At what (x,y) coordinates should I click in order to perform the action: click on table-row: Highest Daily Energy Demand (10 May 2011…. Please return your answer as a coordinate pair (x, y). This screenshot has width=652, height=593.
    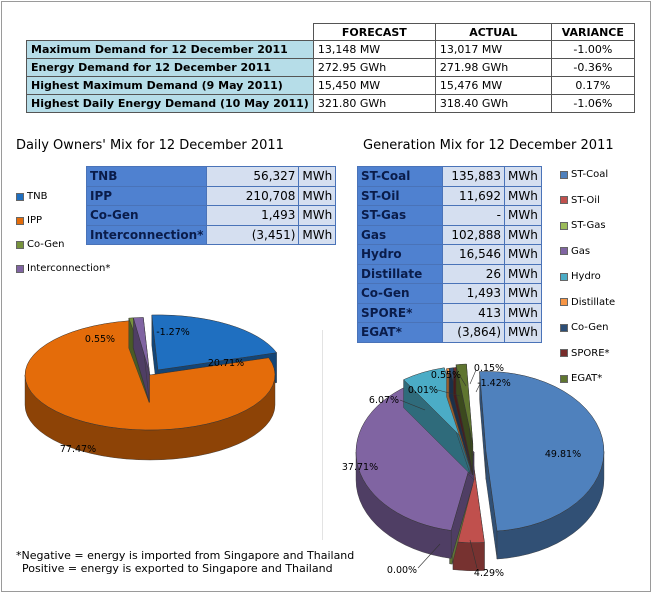
    Looking at the image, I should click on (330, 103).